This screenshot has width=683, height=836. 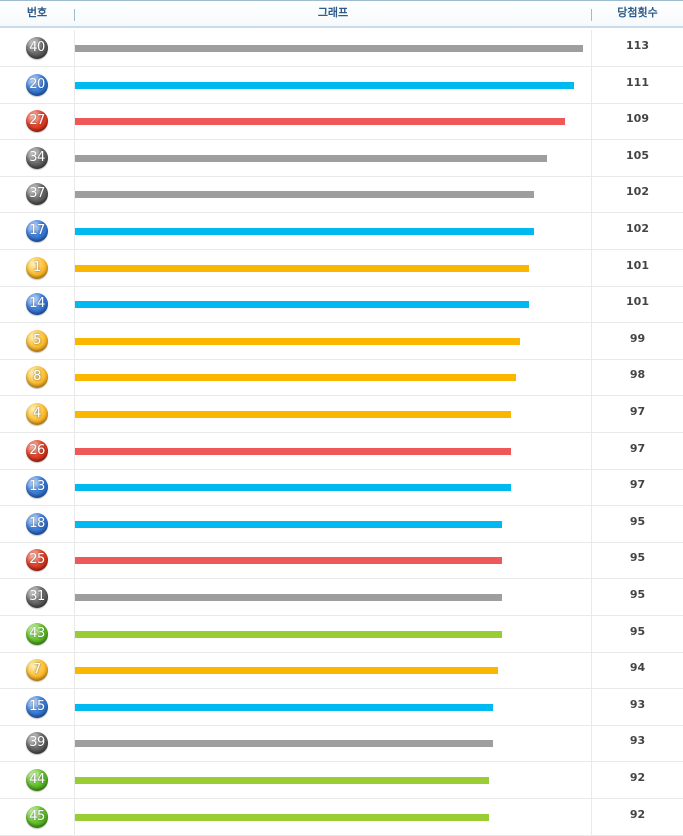 What do you see at coordinates (37, 670) in the screenshot?
I see `number-ball: 7` at bounding box center [37, 670].